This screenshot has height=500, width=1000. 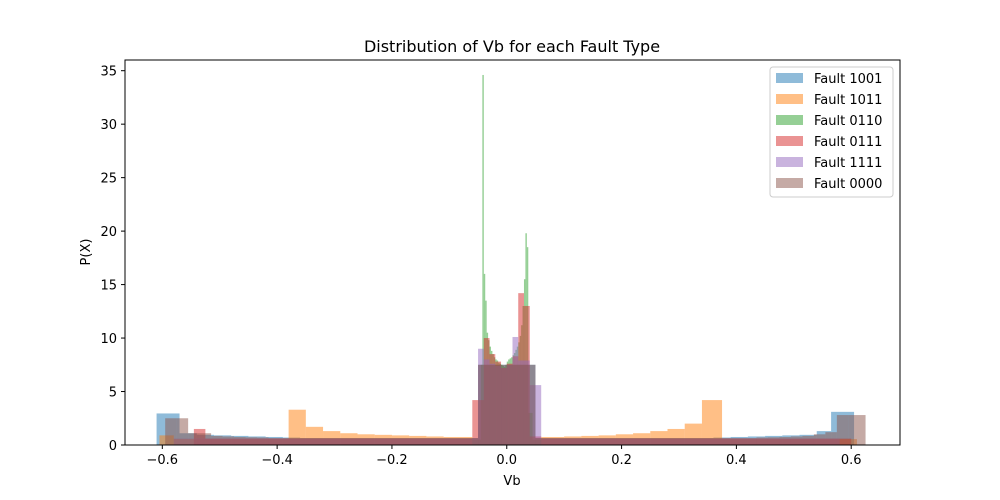 I want to click on x-tick-label: −0.4, so click(x=277, y=460).